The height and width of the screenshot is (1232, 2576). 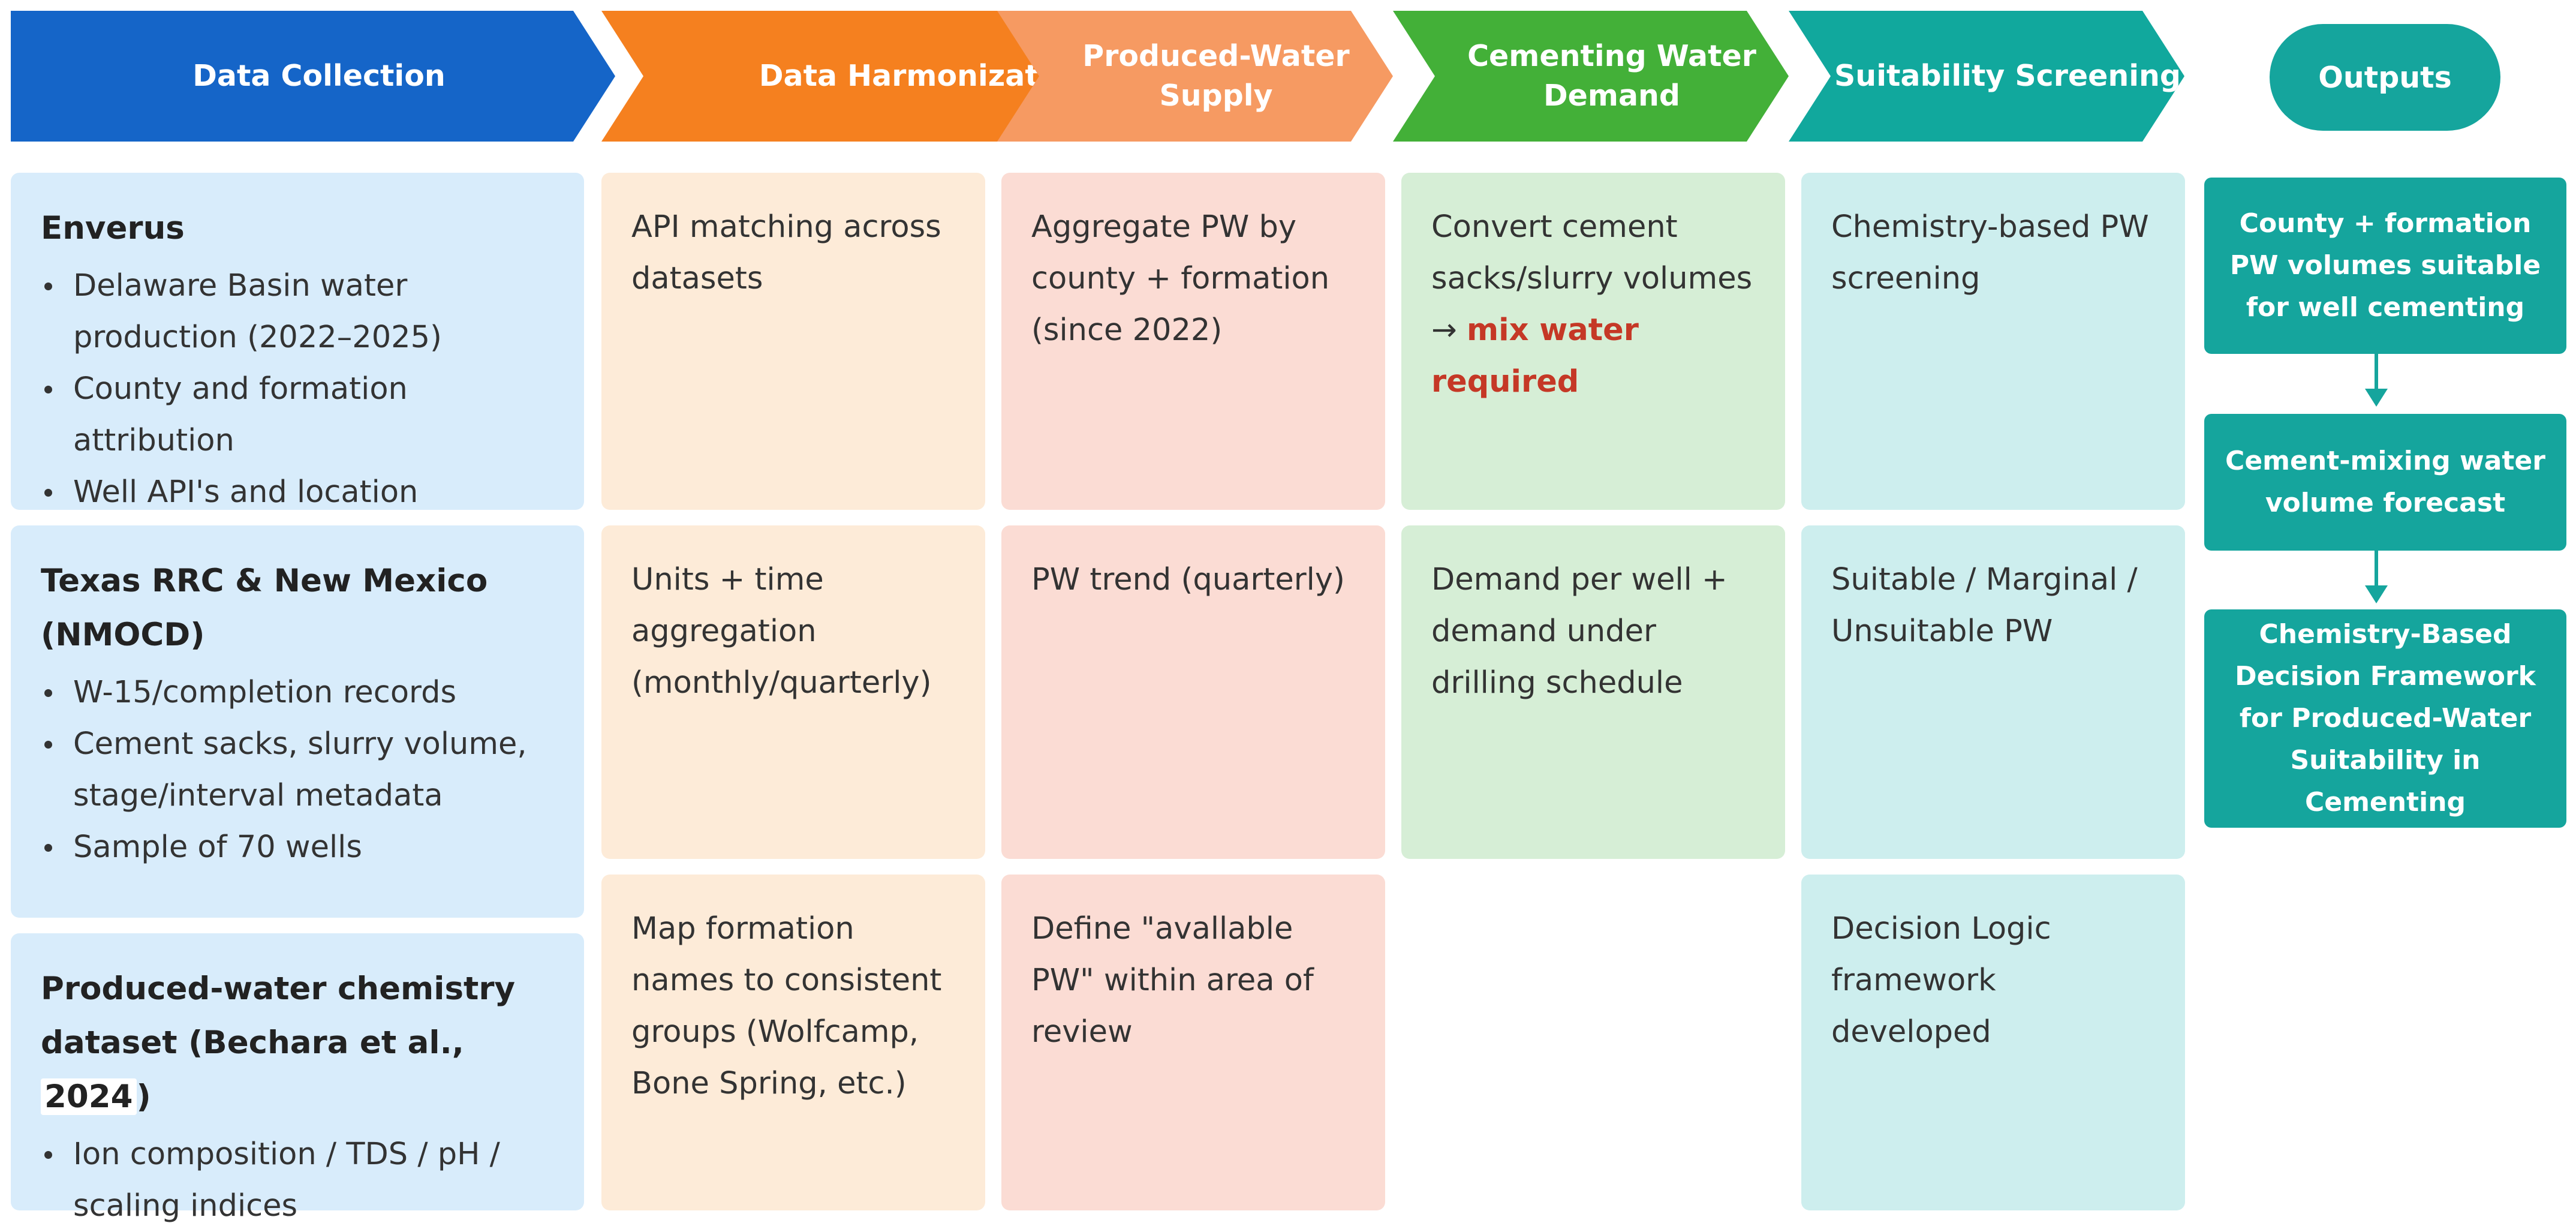 I want to click on card-text: Suitable / Marginal / Unsuitable PW, so click(x=1985, y=605).